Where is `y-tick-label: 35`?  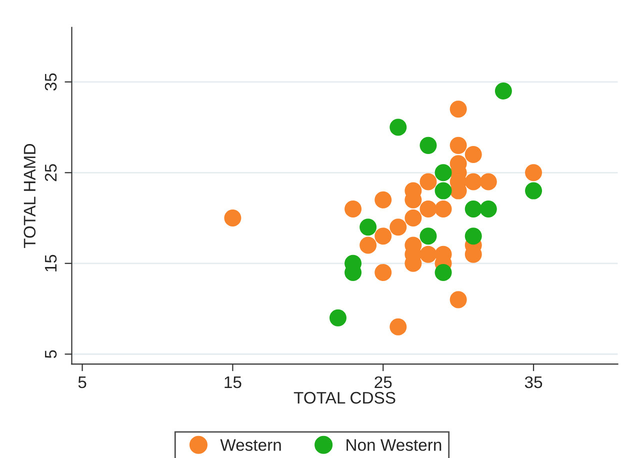 y-tick-label: 35 is located at coordinates (50, 82).